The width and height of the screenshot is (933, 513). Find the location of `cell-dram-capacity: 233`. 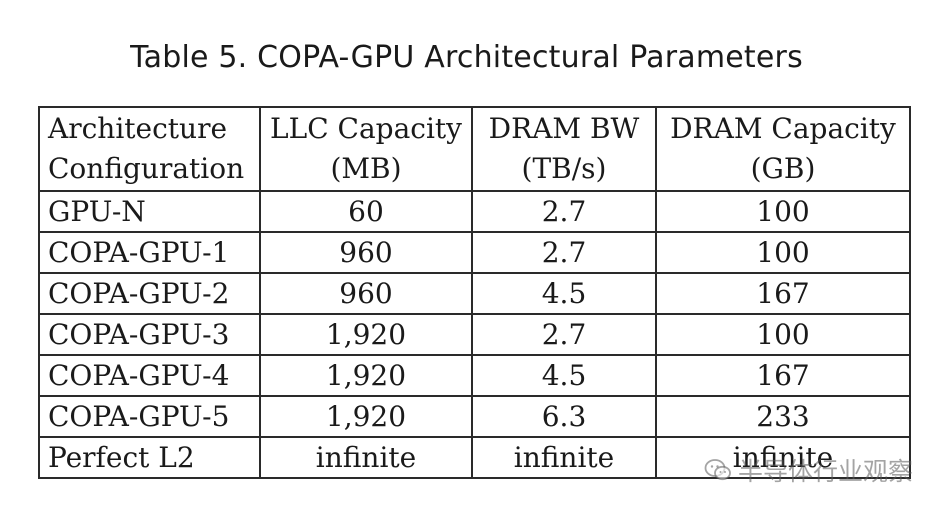

cell-dram-capacity: 233 is located at coordinates (783, 416).